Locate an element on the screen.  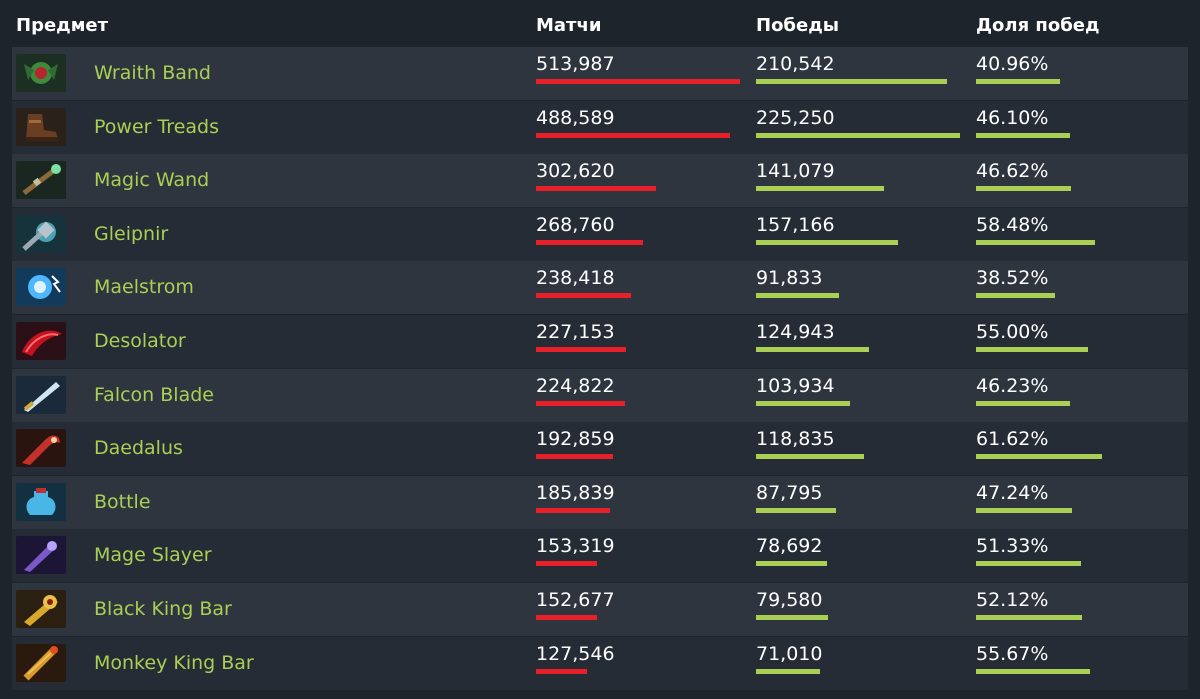
power-treads-icon is located at coordinates (41, 126).